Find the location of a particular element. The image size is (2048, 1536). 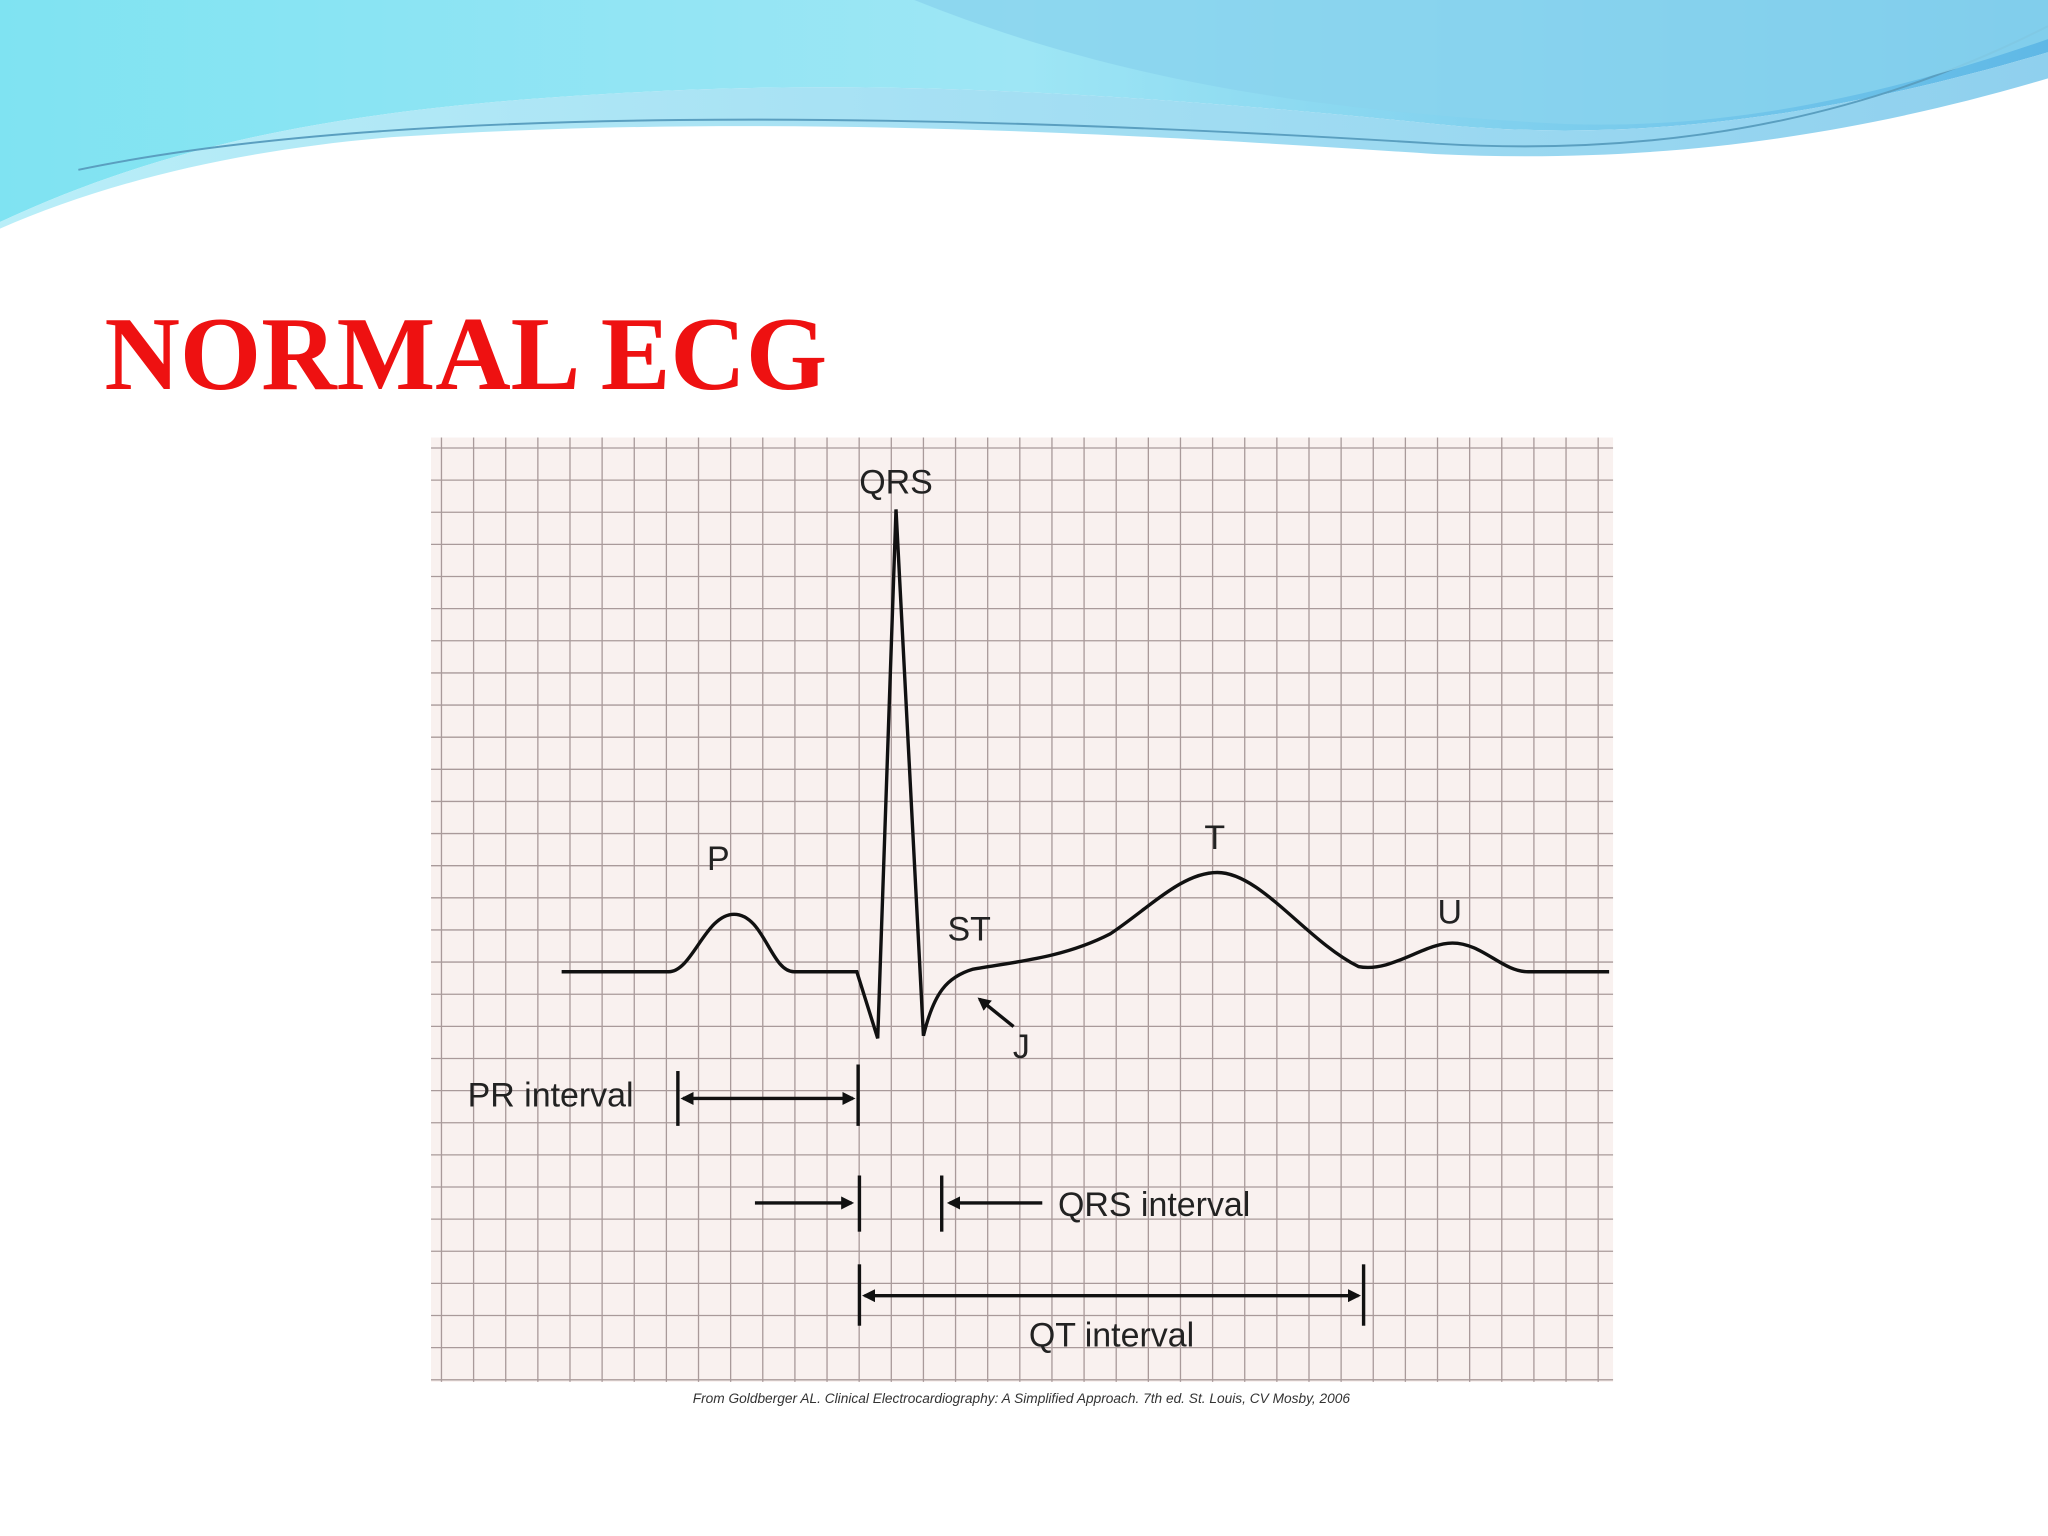

st-label: ST is located at coordinates (968, 929).